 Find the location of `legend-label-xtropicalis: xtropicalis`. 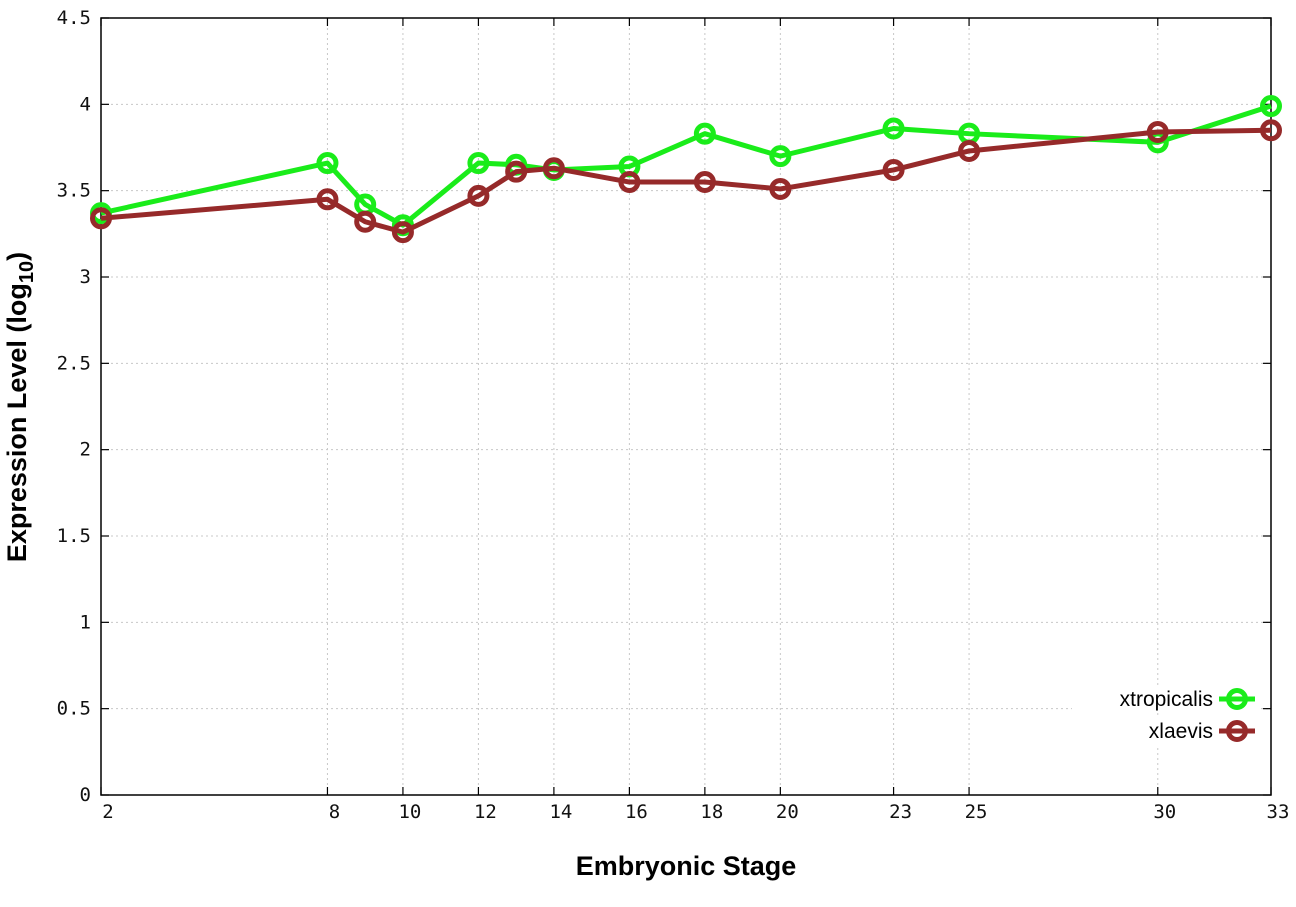

legend-label-xtropicalis: xtropicalis is located at coordinates (1166, 699).